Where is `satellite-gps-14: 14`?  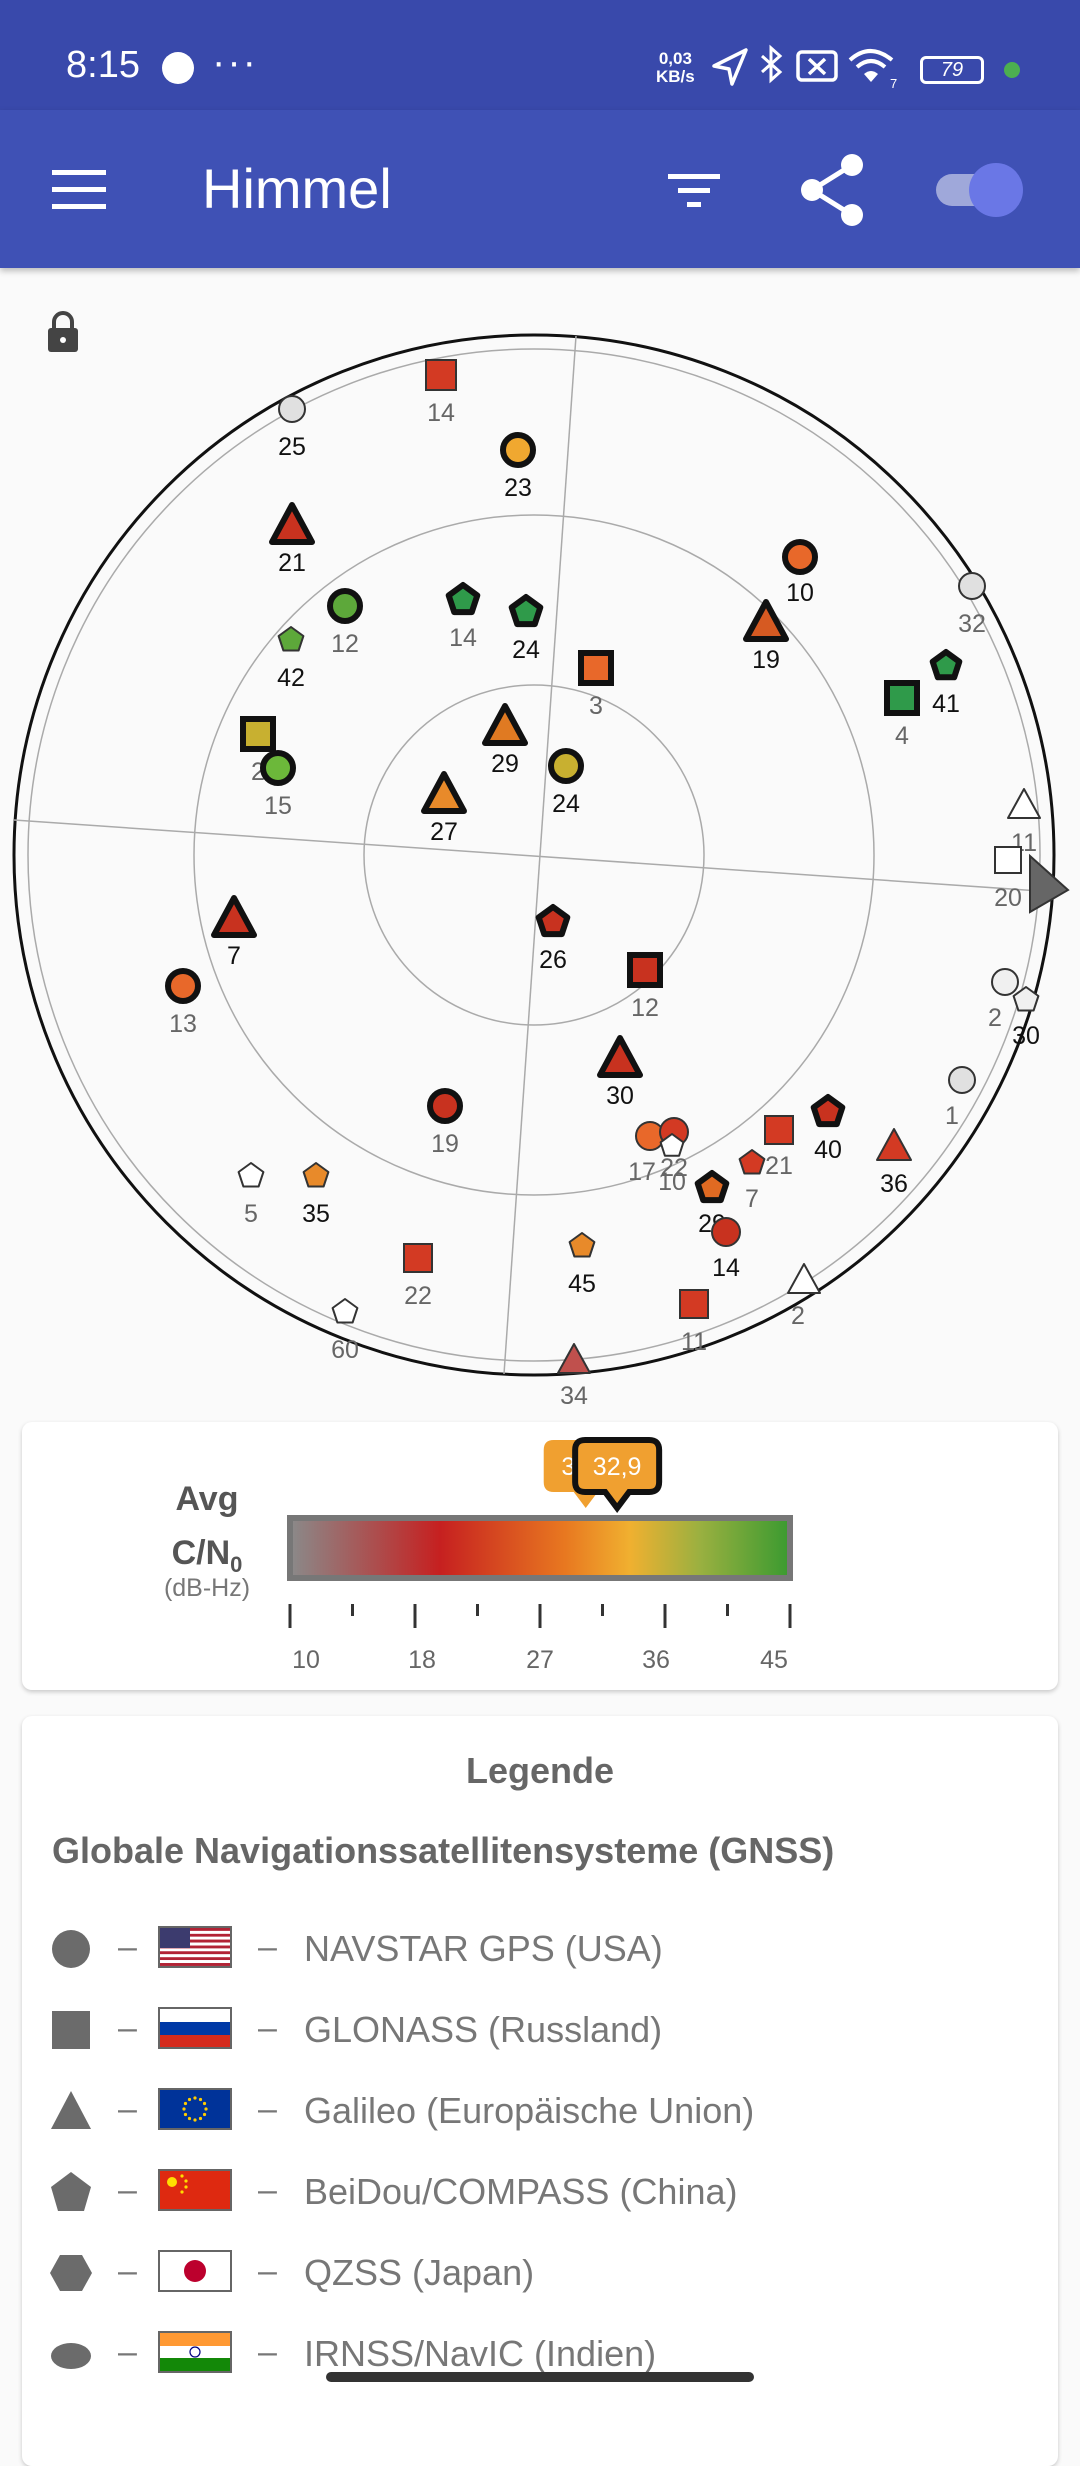
satellite-gps-14: 14 is located at coordinates (726, 1249).